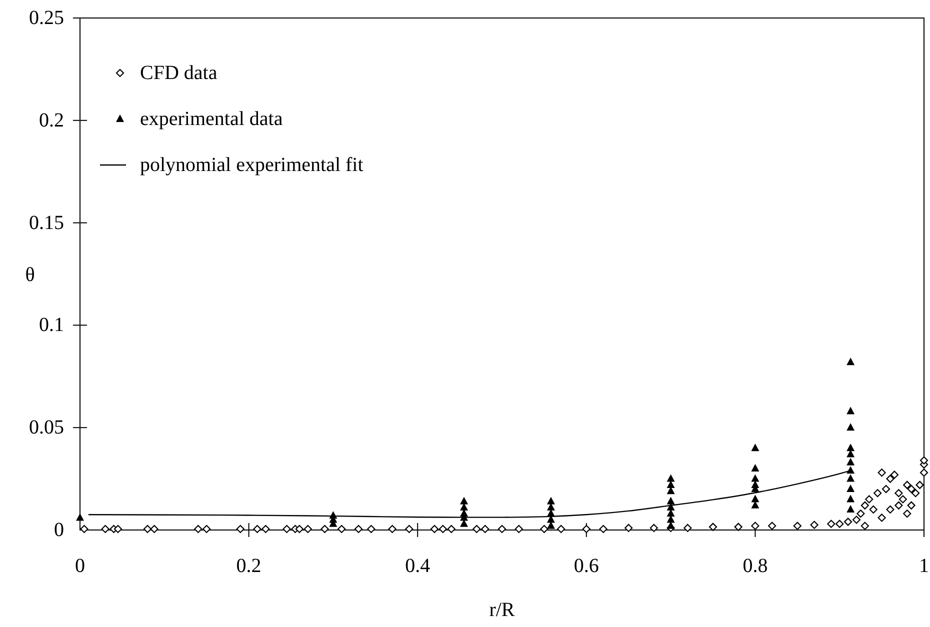 The width and height of the screenshot is (930, 627). What do you see at coordinates (586, 566) in the screenshot?
I see `x-tick-label: 0.6` at bounding box center [586, 566].